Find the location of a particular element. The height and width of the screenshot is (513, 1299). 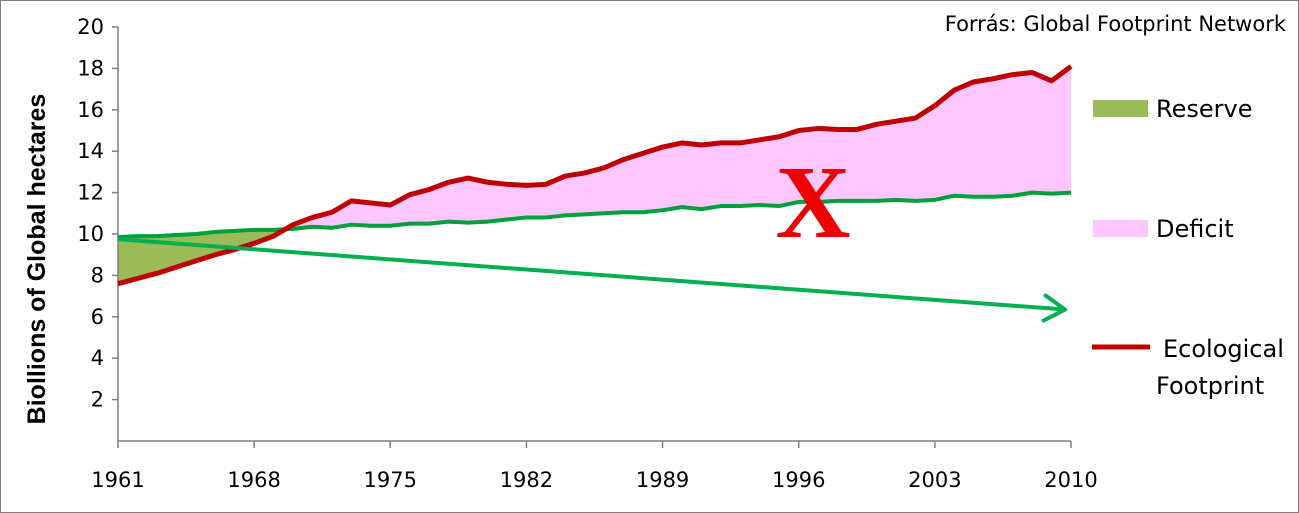

y-tick-label: 4 is located at coordinates (97, 358).